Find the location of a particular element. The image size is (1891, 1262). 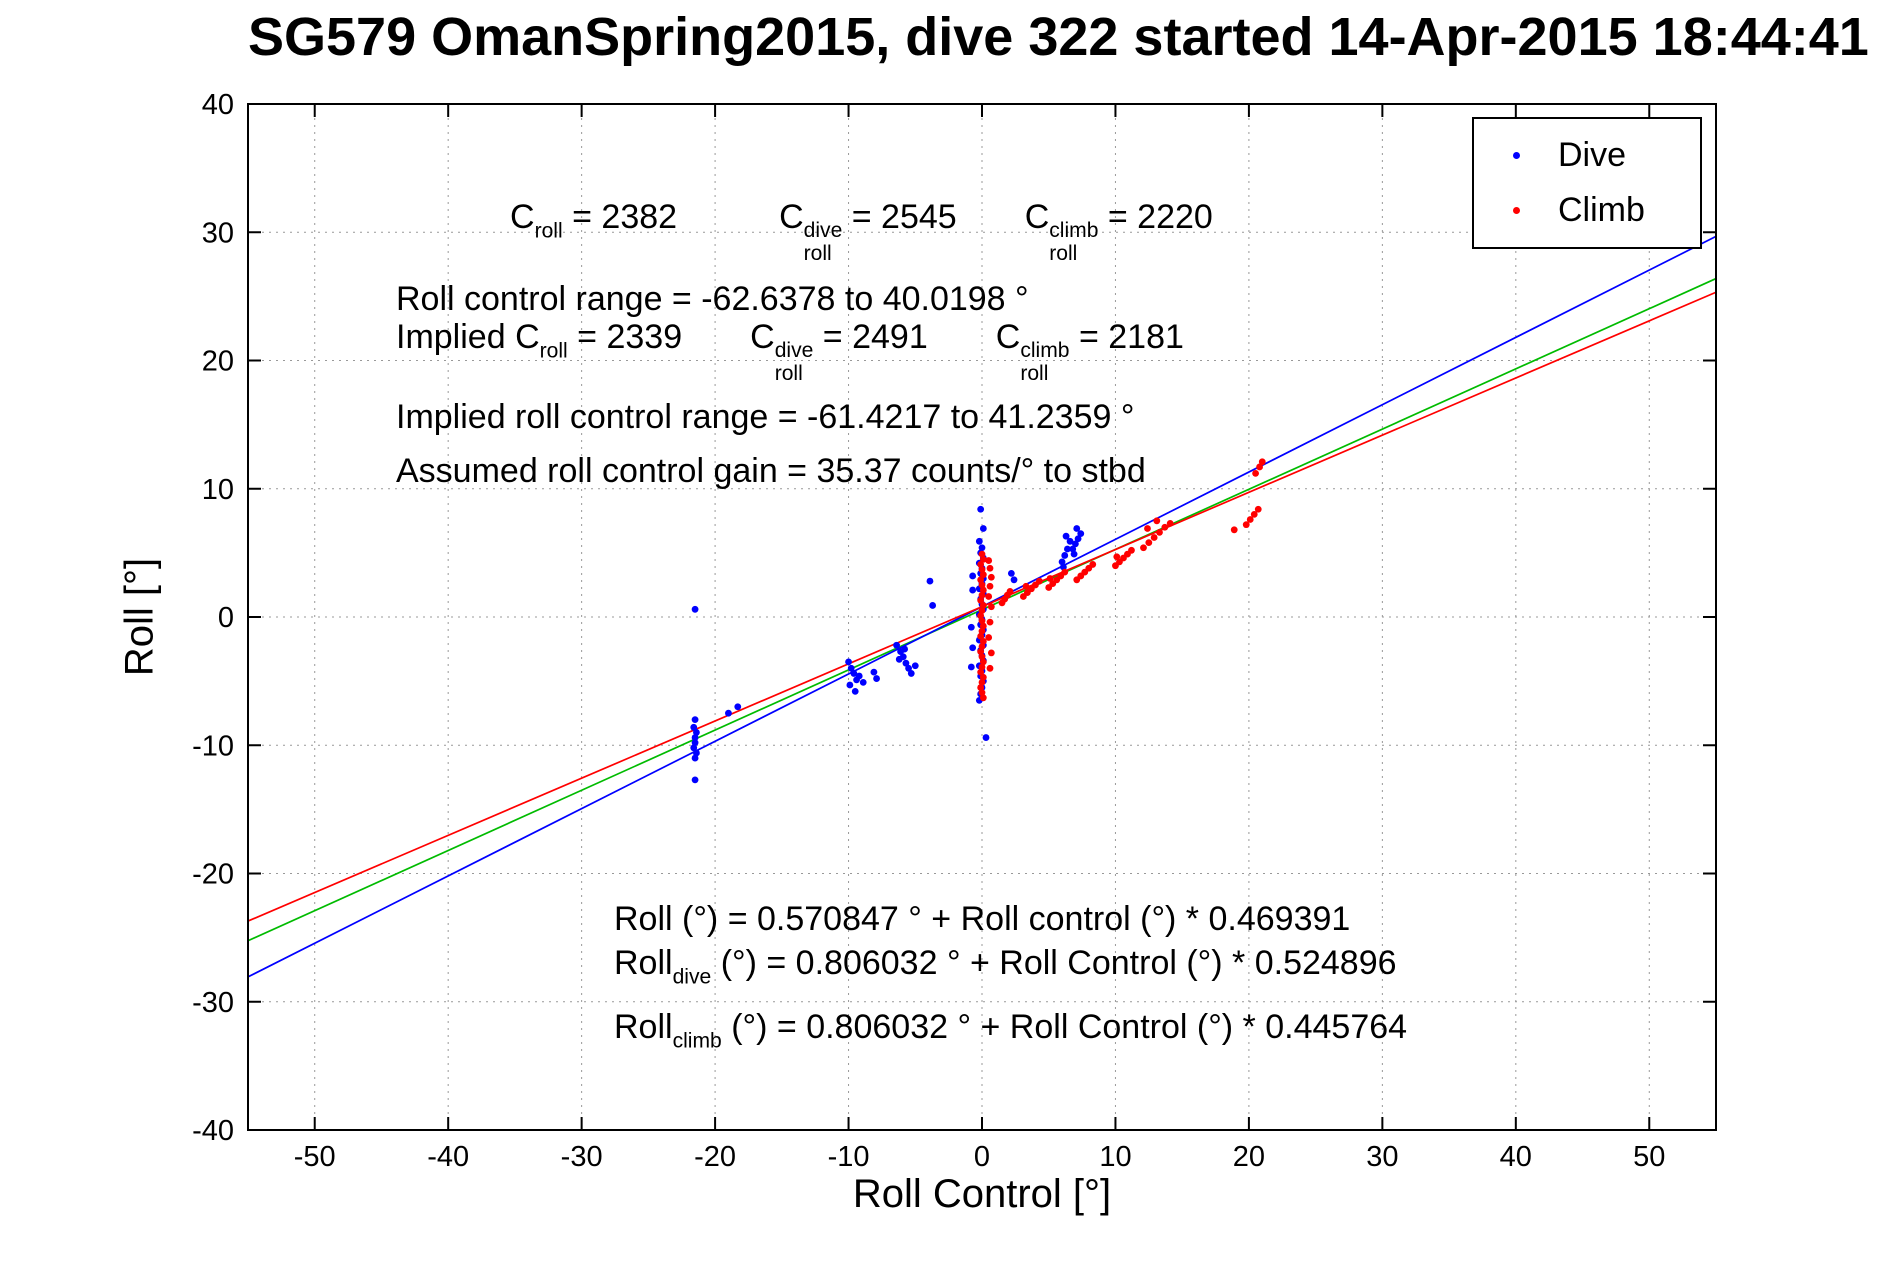

scatter-climb is located at coordinates (1121, 580).